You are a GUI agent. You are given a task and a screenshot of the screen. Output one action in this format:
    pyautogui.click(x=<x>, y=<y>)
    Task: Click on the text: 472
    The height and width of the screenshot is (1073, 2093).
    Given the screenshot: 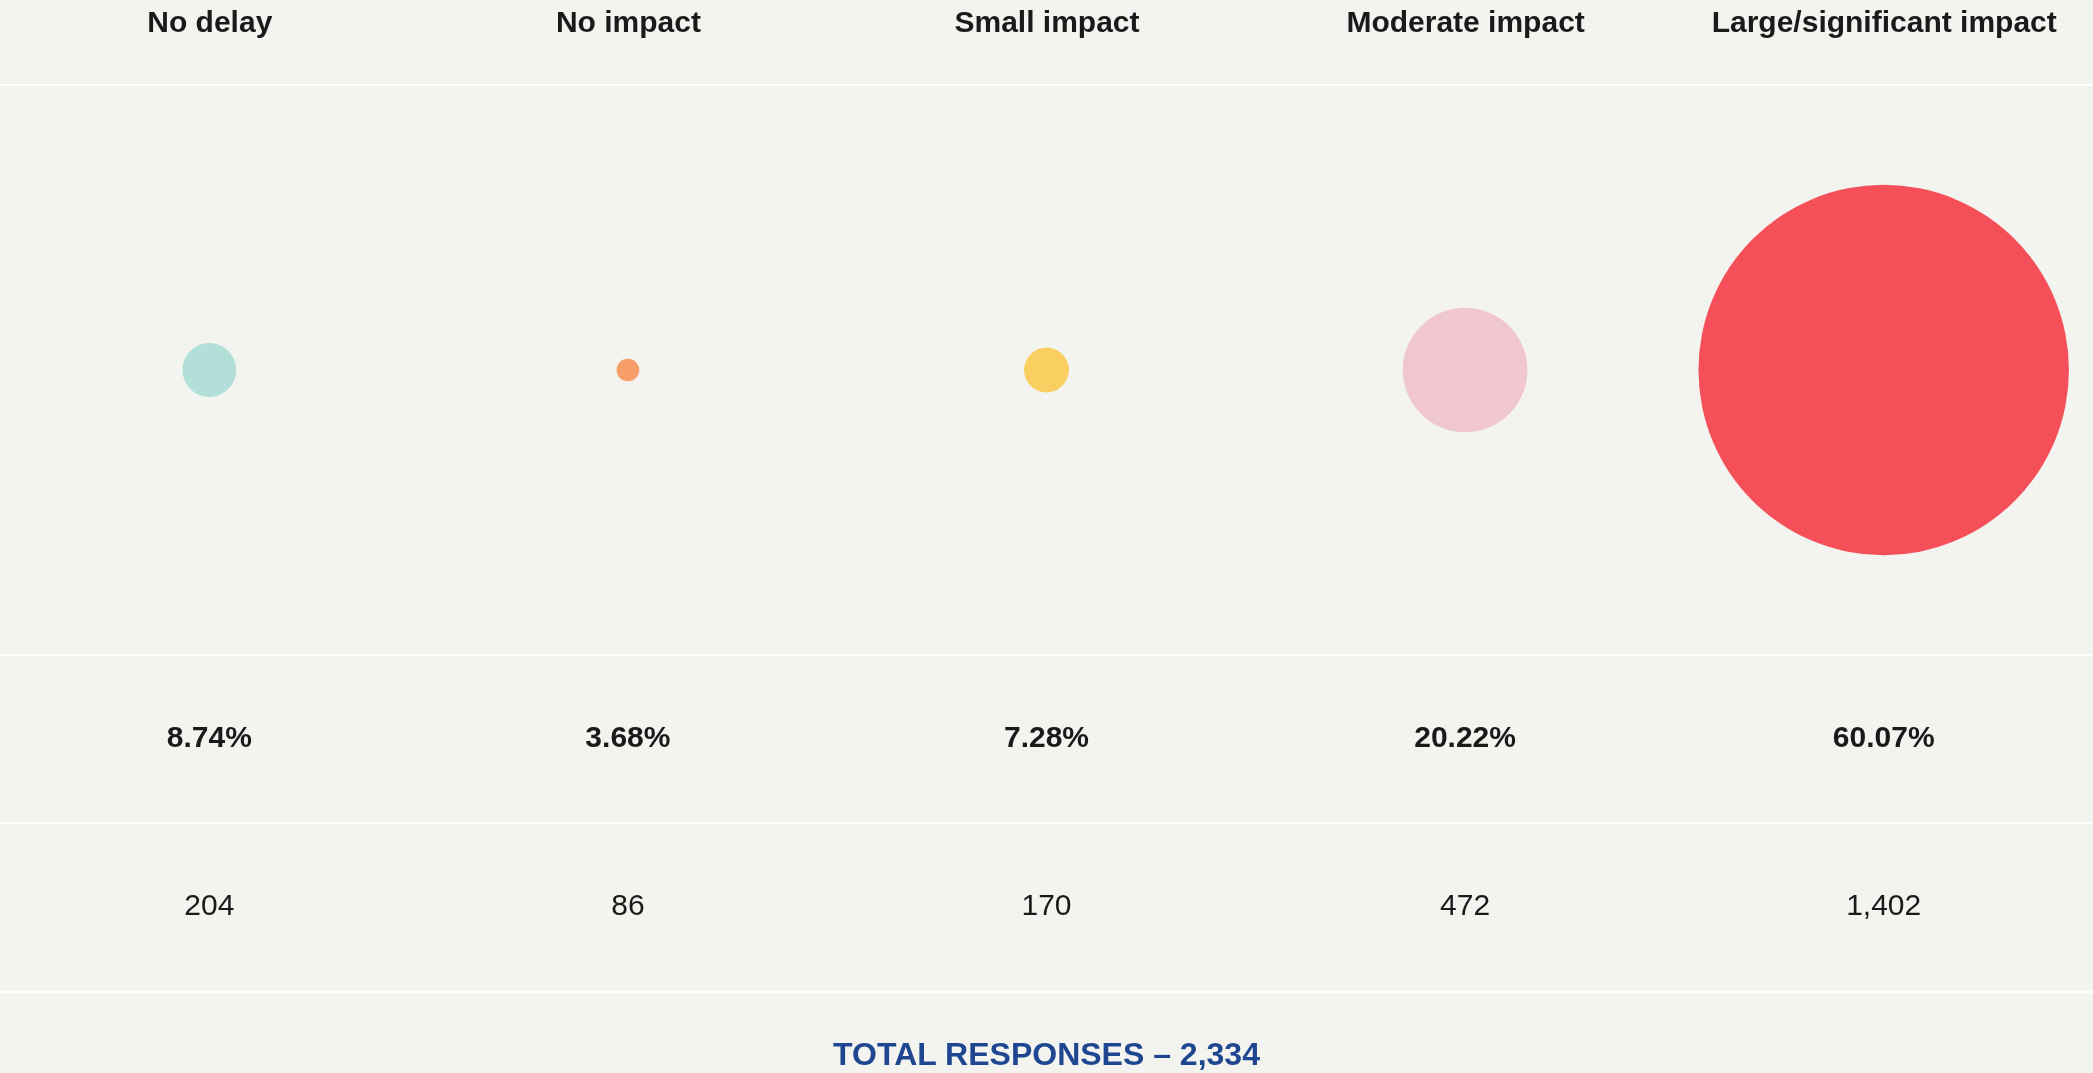 What is the action you would take?
    pyautogui.click(x=1465, y=904)
    